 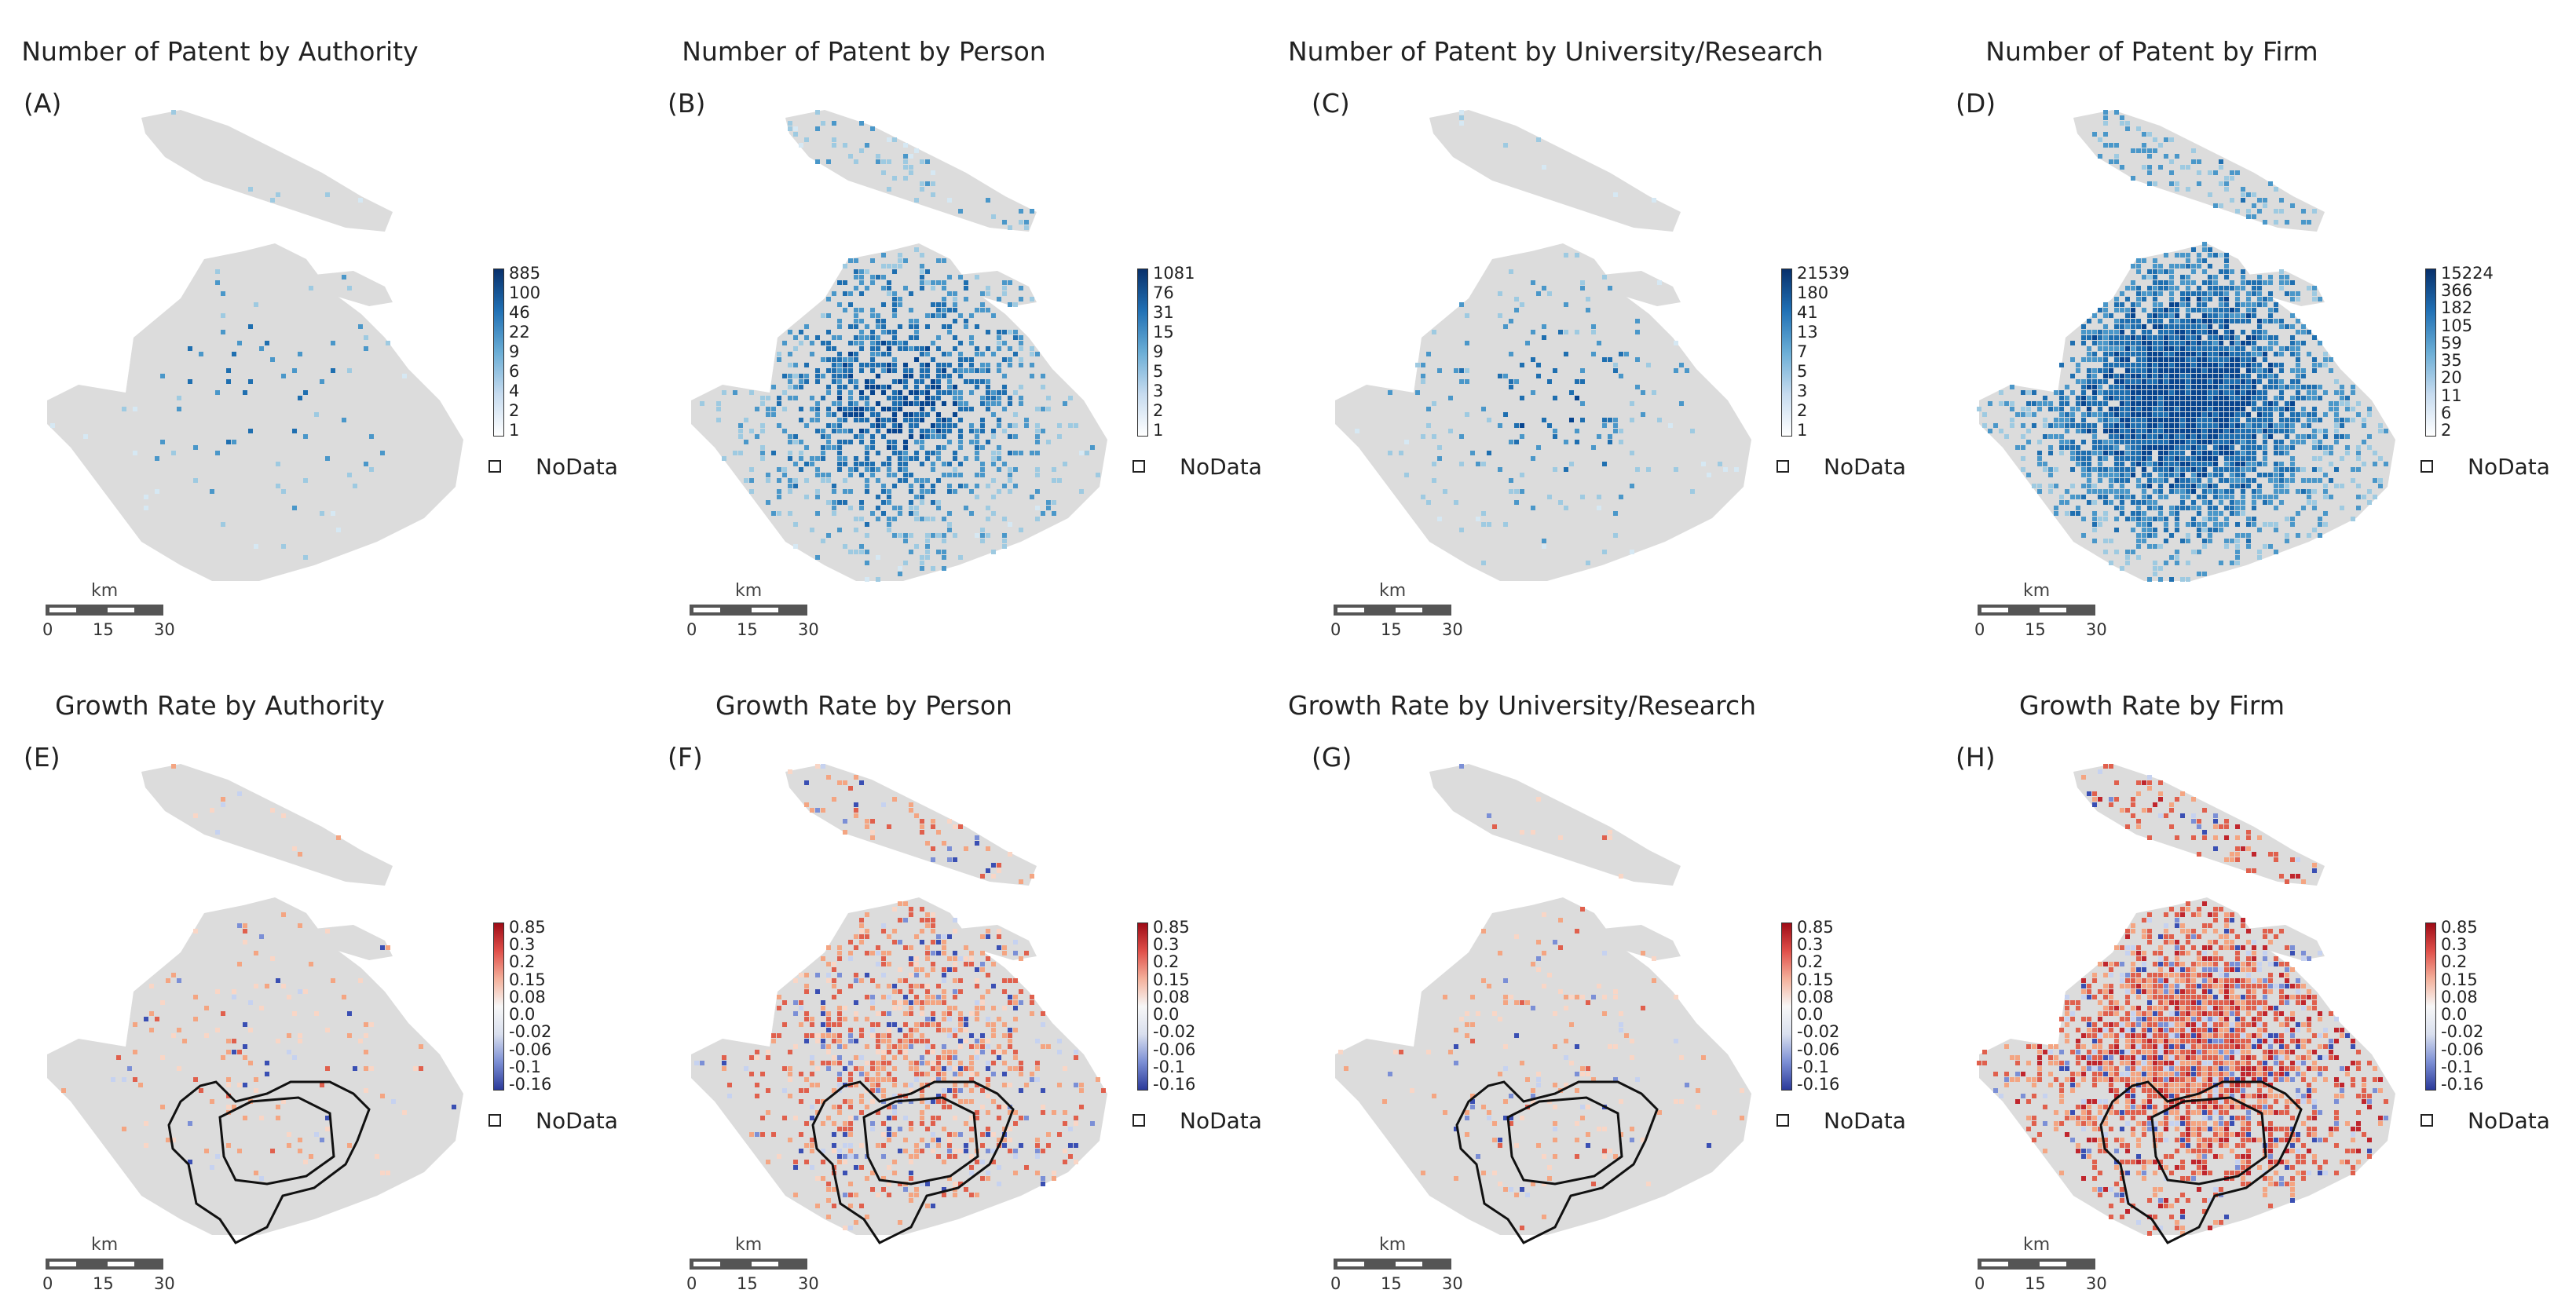 I want to click on scale-bar-graphic, so click(x=1393, y=1264).